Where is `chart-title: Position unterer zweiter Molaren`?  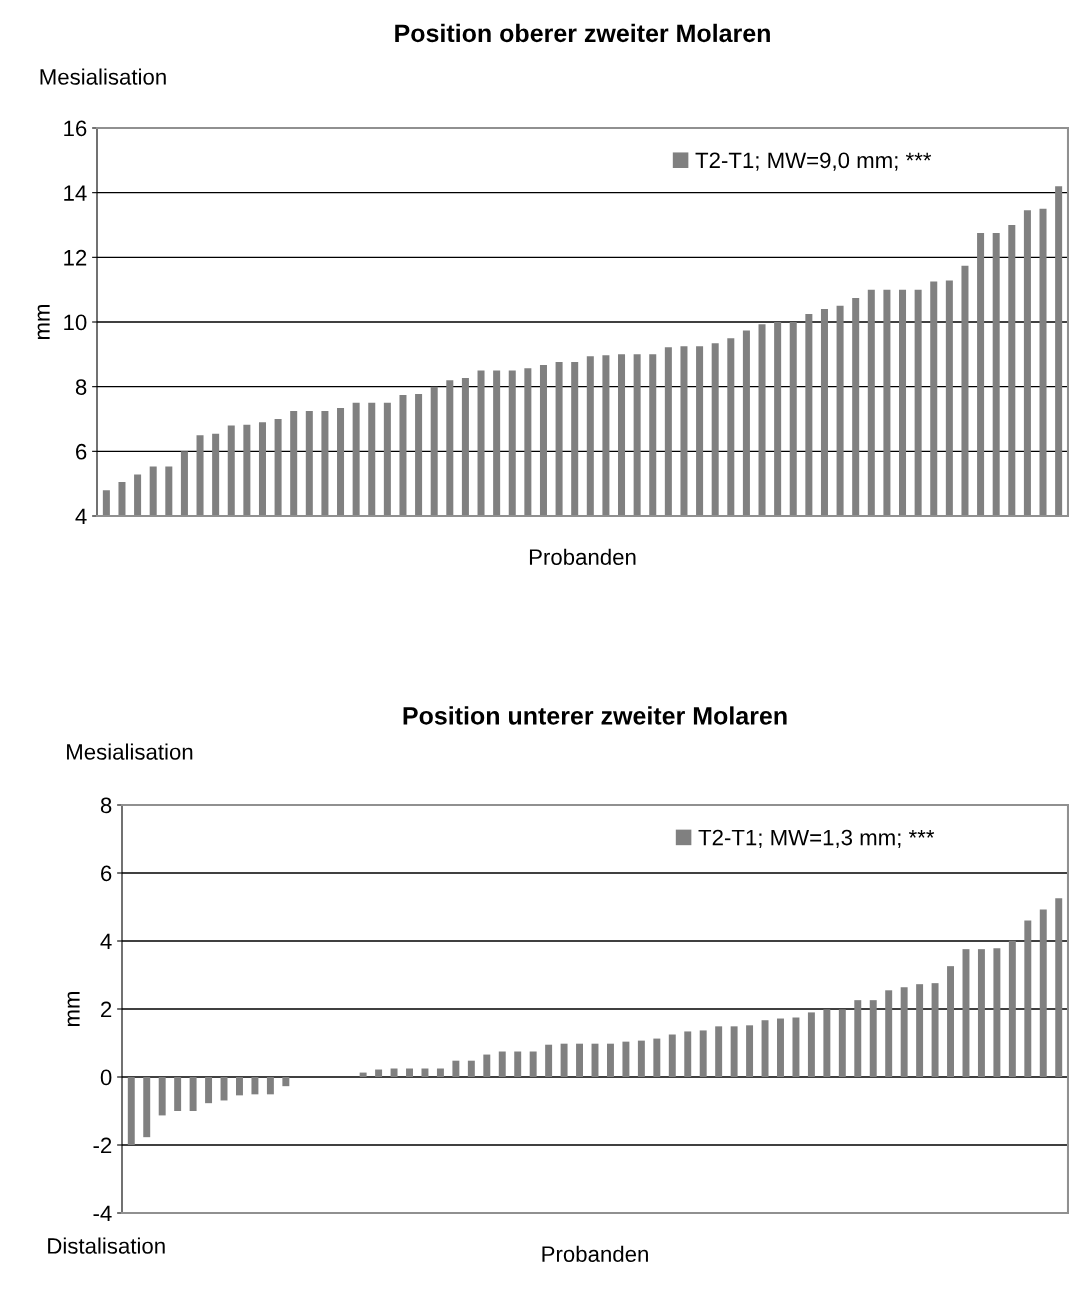 chart-title: Position unterer zweiter Molaren is located at coordinates (595, 715).